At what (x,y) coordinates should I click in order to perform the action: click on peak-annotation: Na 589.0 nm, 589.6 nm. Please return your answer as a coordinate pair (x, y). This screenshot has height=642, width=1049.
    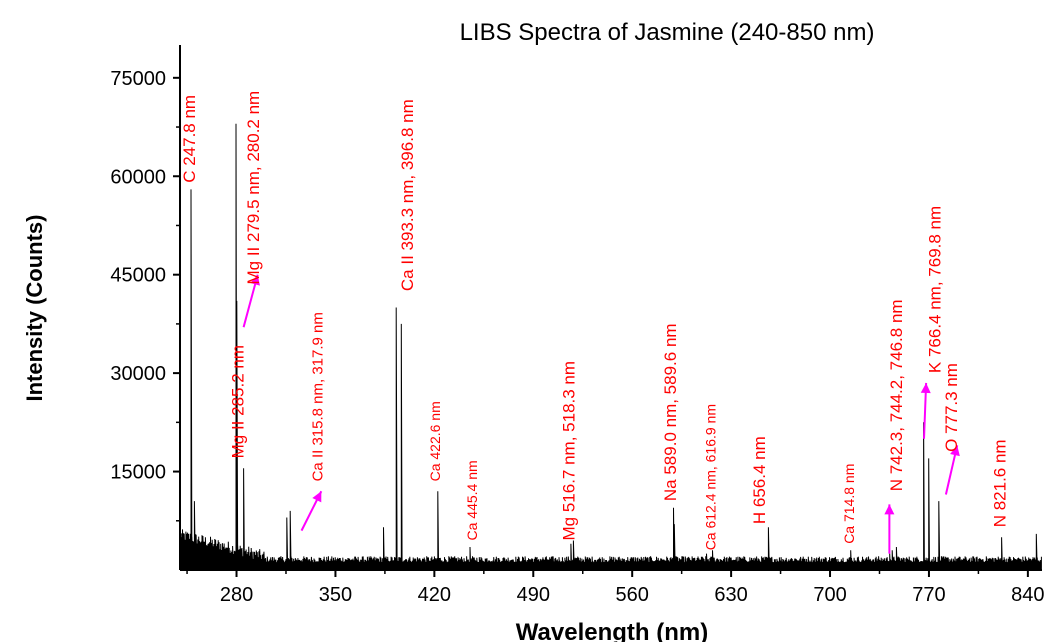
    Looking at the image, I should click on (670, 412).